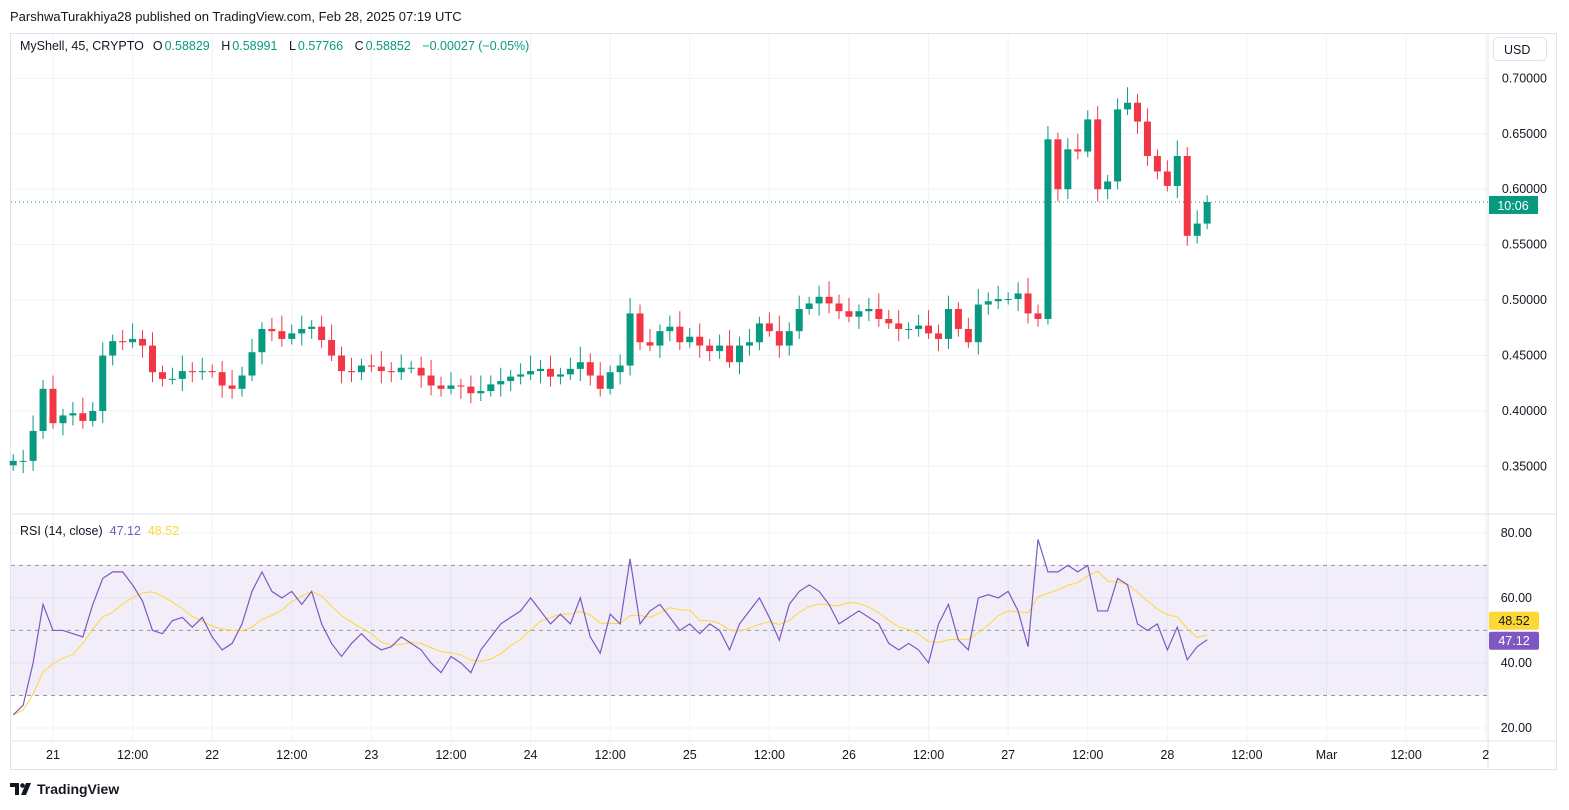 The width and height of the screenshot is (1569, 810). Describe the element at coordinates (690, 755) in the screenshot. I see `time-tick-label: 25` at that location.